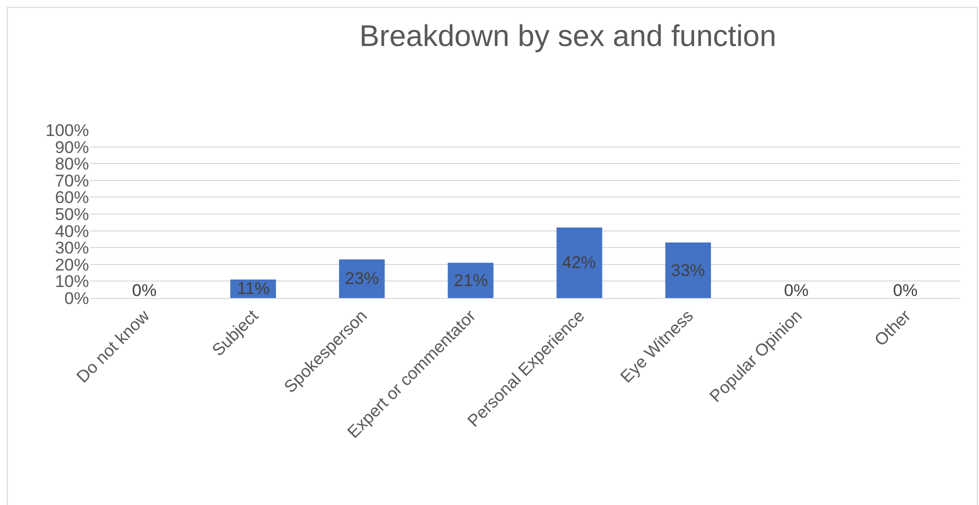 This screenshot has width=979, height=505. Describe the element at coordinates (567, 36) in the screenshot. I see `chart-title: Breakdown by sex and function` at that location.